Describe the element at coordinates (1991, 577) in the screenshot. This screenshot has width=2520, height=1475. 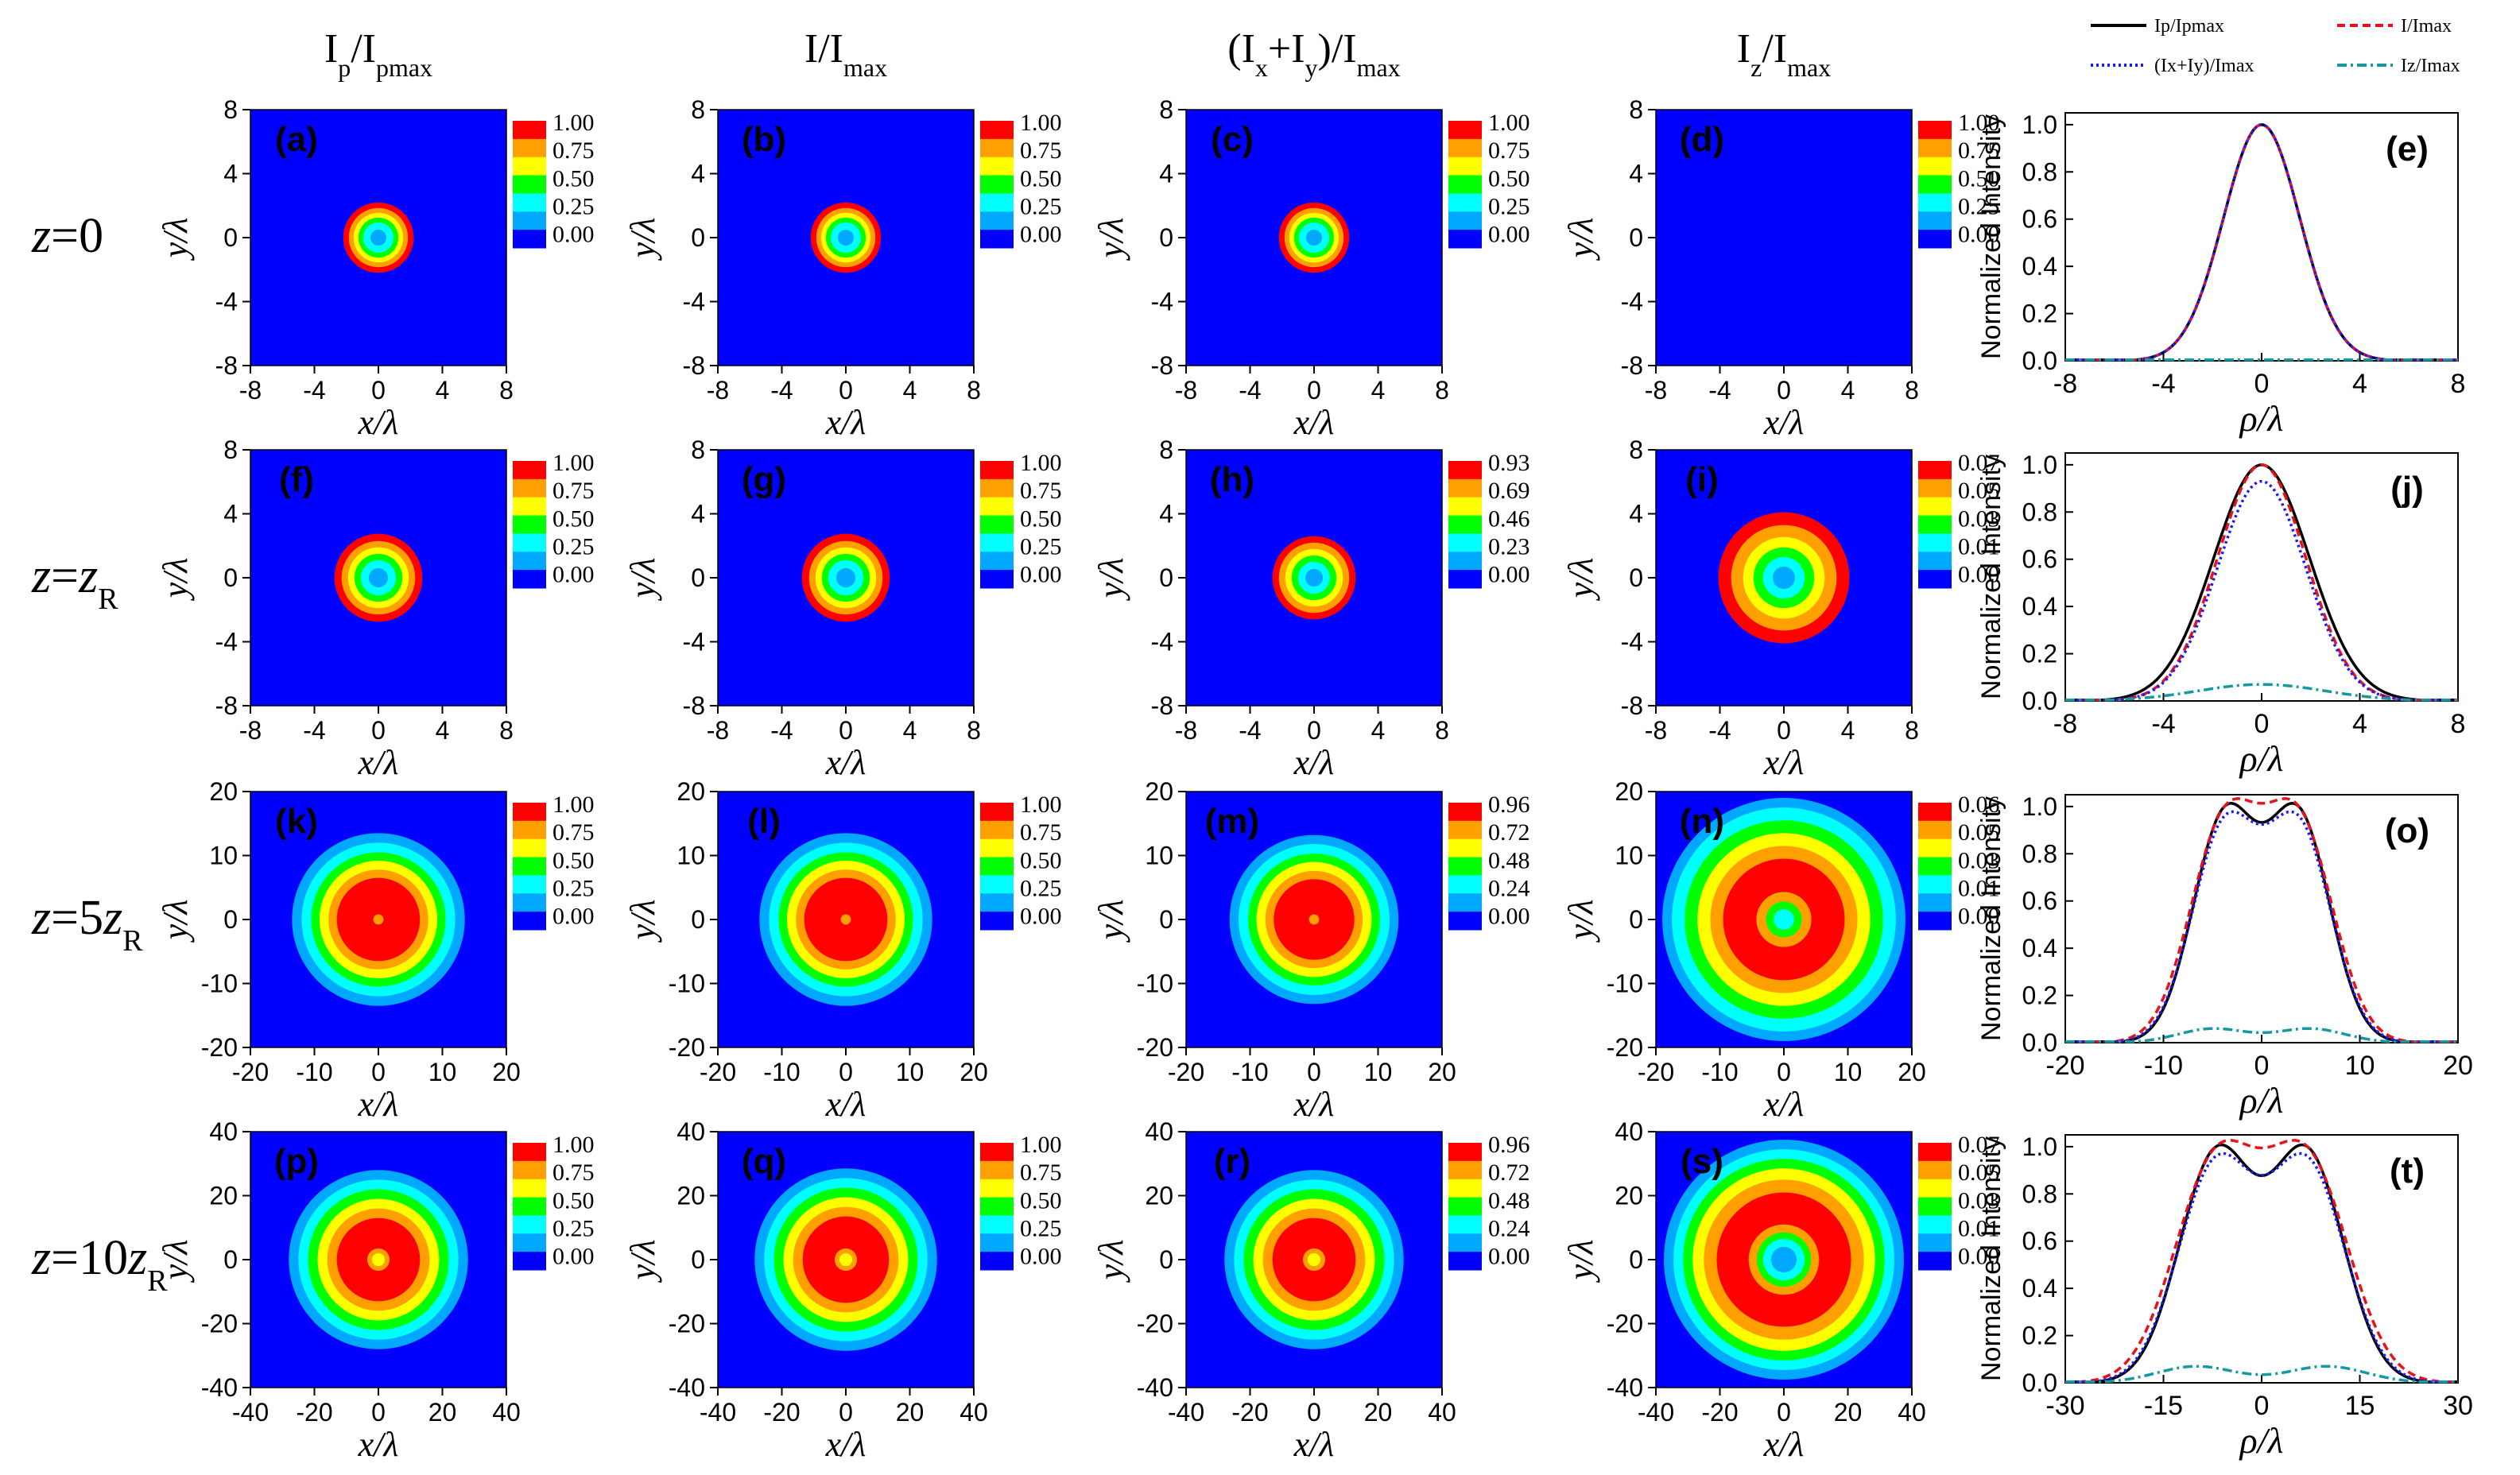
I see `y-axis-label: Normalized Intensity` at that location.